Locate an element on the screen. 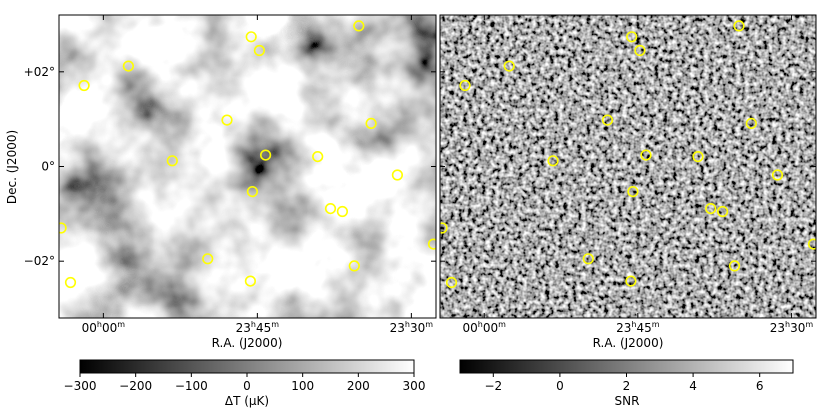 The width and height of the screenshot is (830, 415). temperature-colorbar-label: ΔT (μK) is located at coordinates (247, 401).